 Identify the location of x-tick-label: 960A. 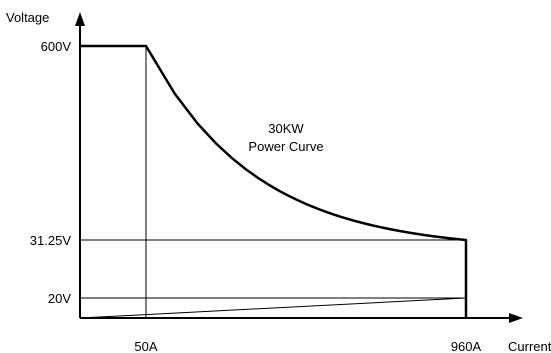
(466, 346).